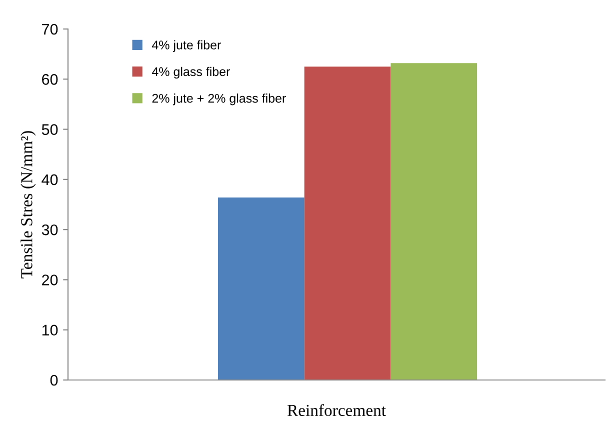 The height and width of the screenshot is (421, 615). I want to click on y-tick-label: 60, so click(50, 79).